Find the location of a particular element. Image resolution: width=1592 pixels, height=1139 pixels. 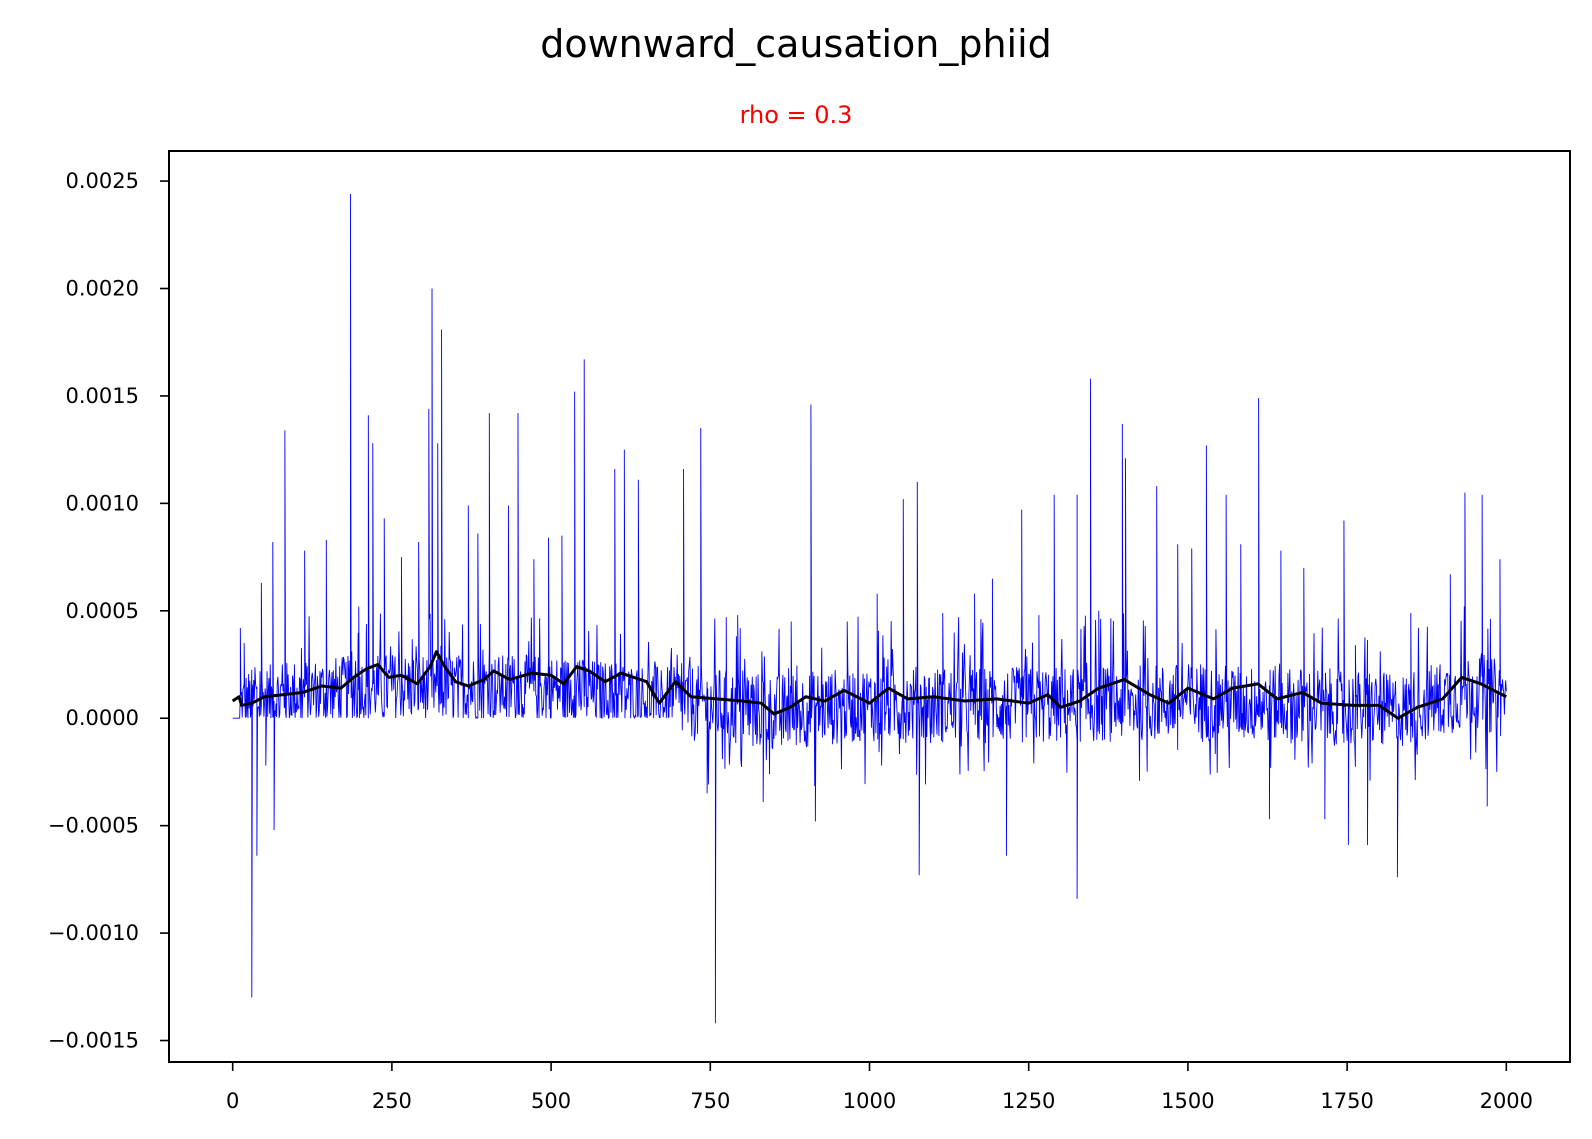

y-tick-label: −0.0005 is located at coordinates (93, 826).